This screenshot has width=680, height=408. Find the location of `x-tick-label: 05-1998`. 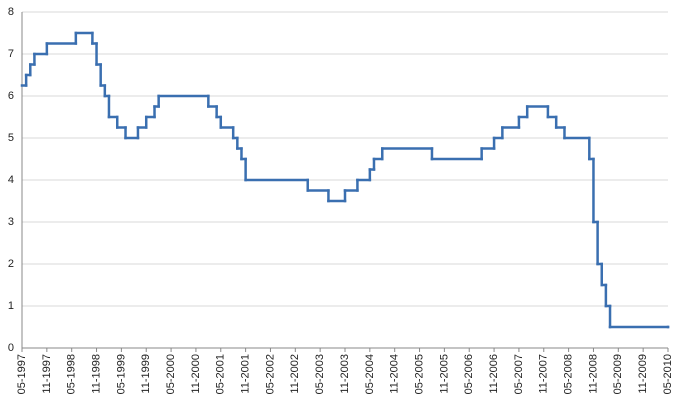

x-tick-label: 05-1998 is located at coordinates (72, 374).